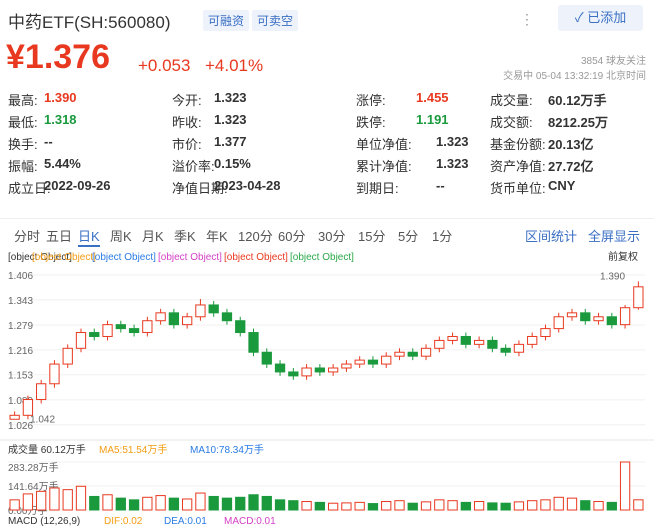 This screenshot has width=654, height=530. Describe the element at coordinates (551, 236) in the screenshot. I see `tab-action: 区间统计` at that location.